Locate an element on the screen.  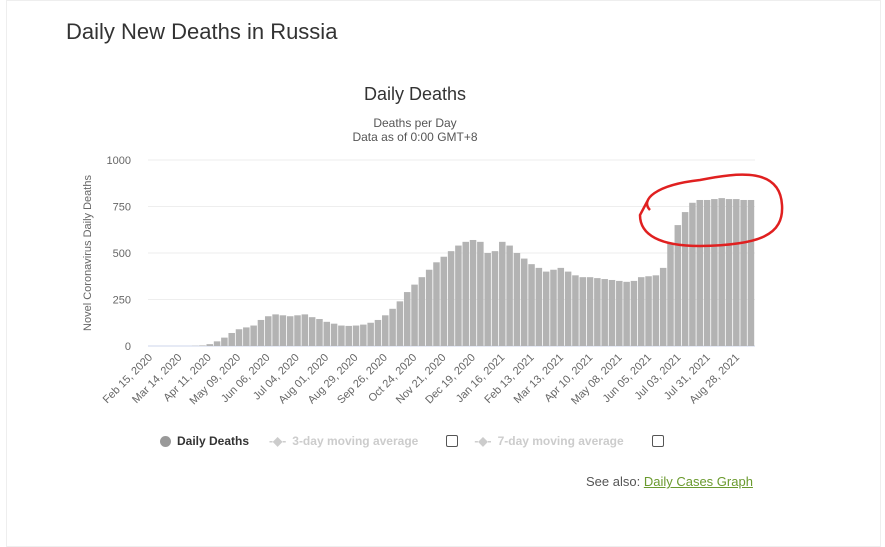
7day-average-checkbox is located at coordinates (657, 441).